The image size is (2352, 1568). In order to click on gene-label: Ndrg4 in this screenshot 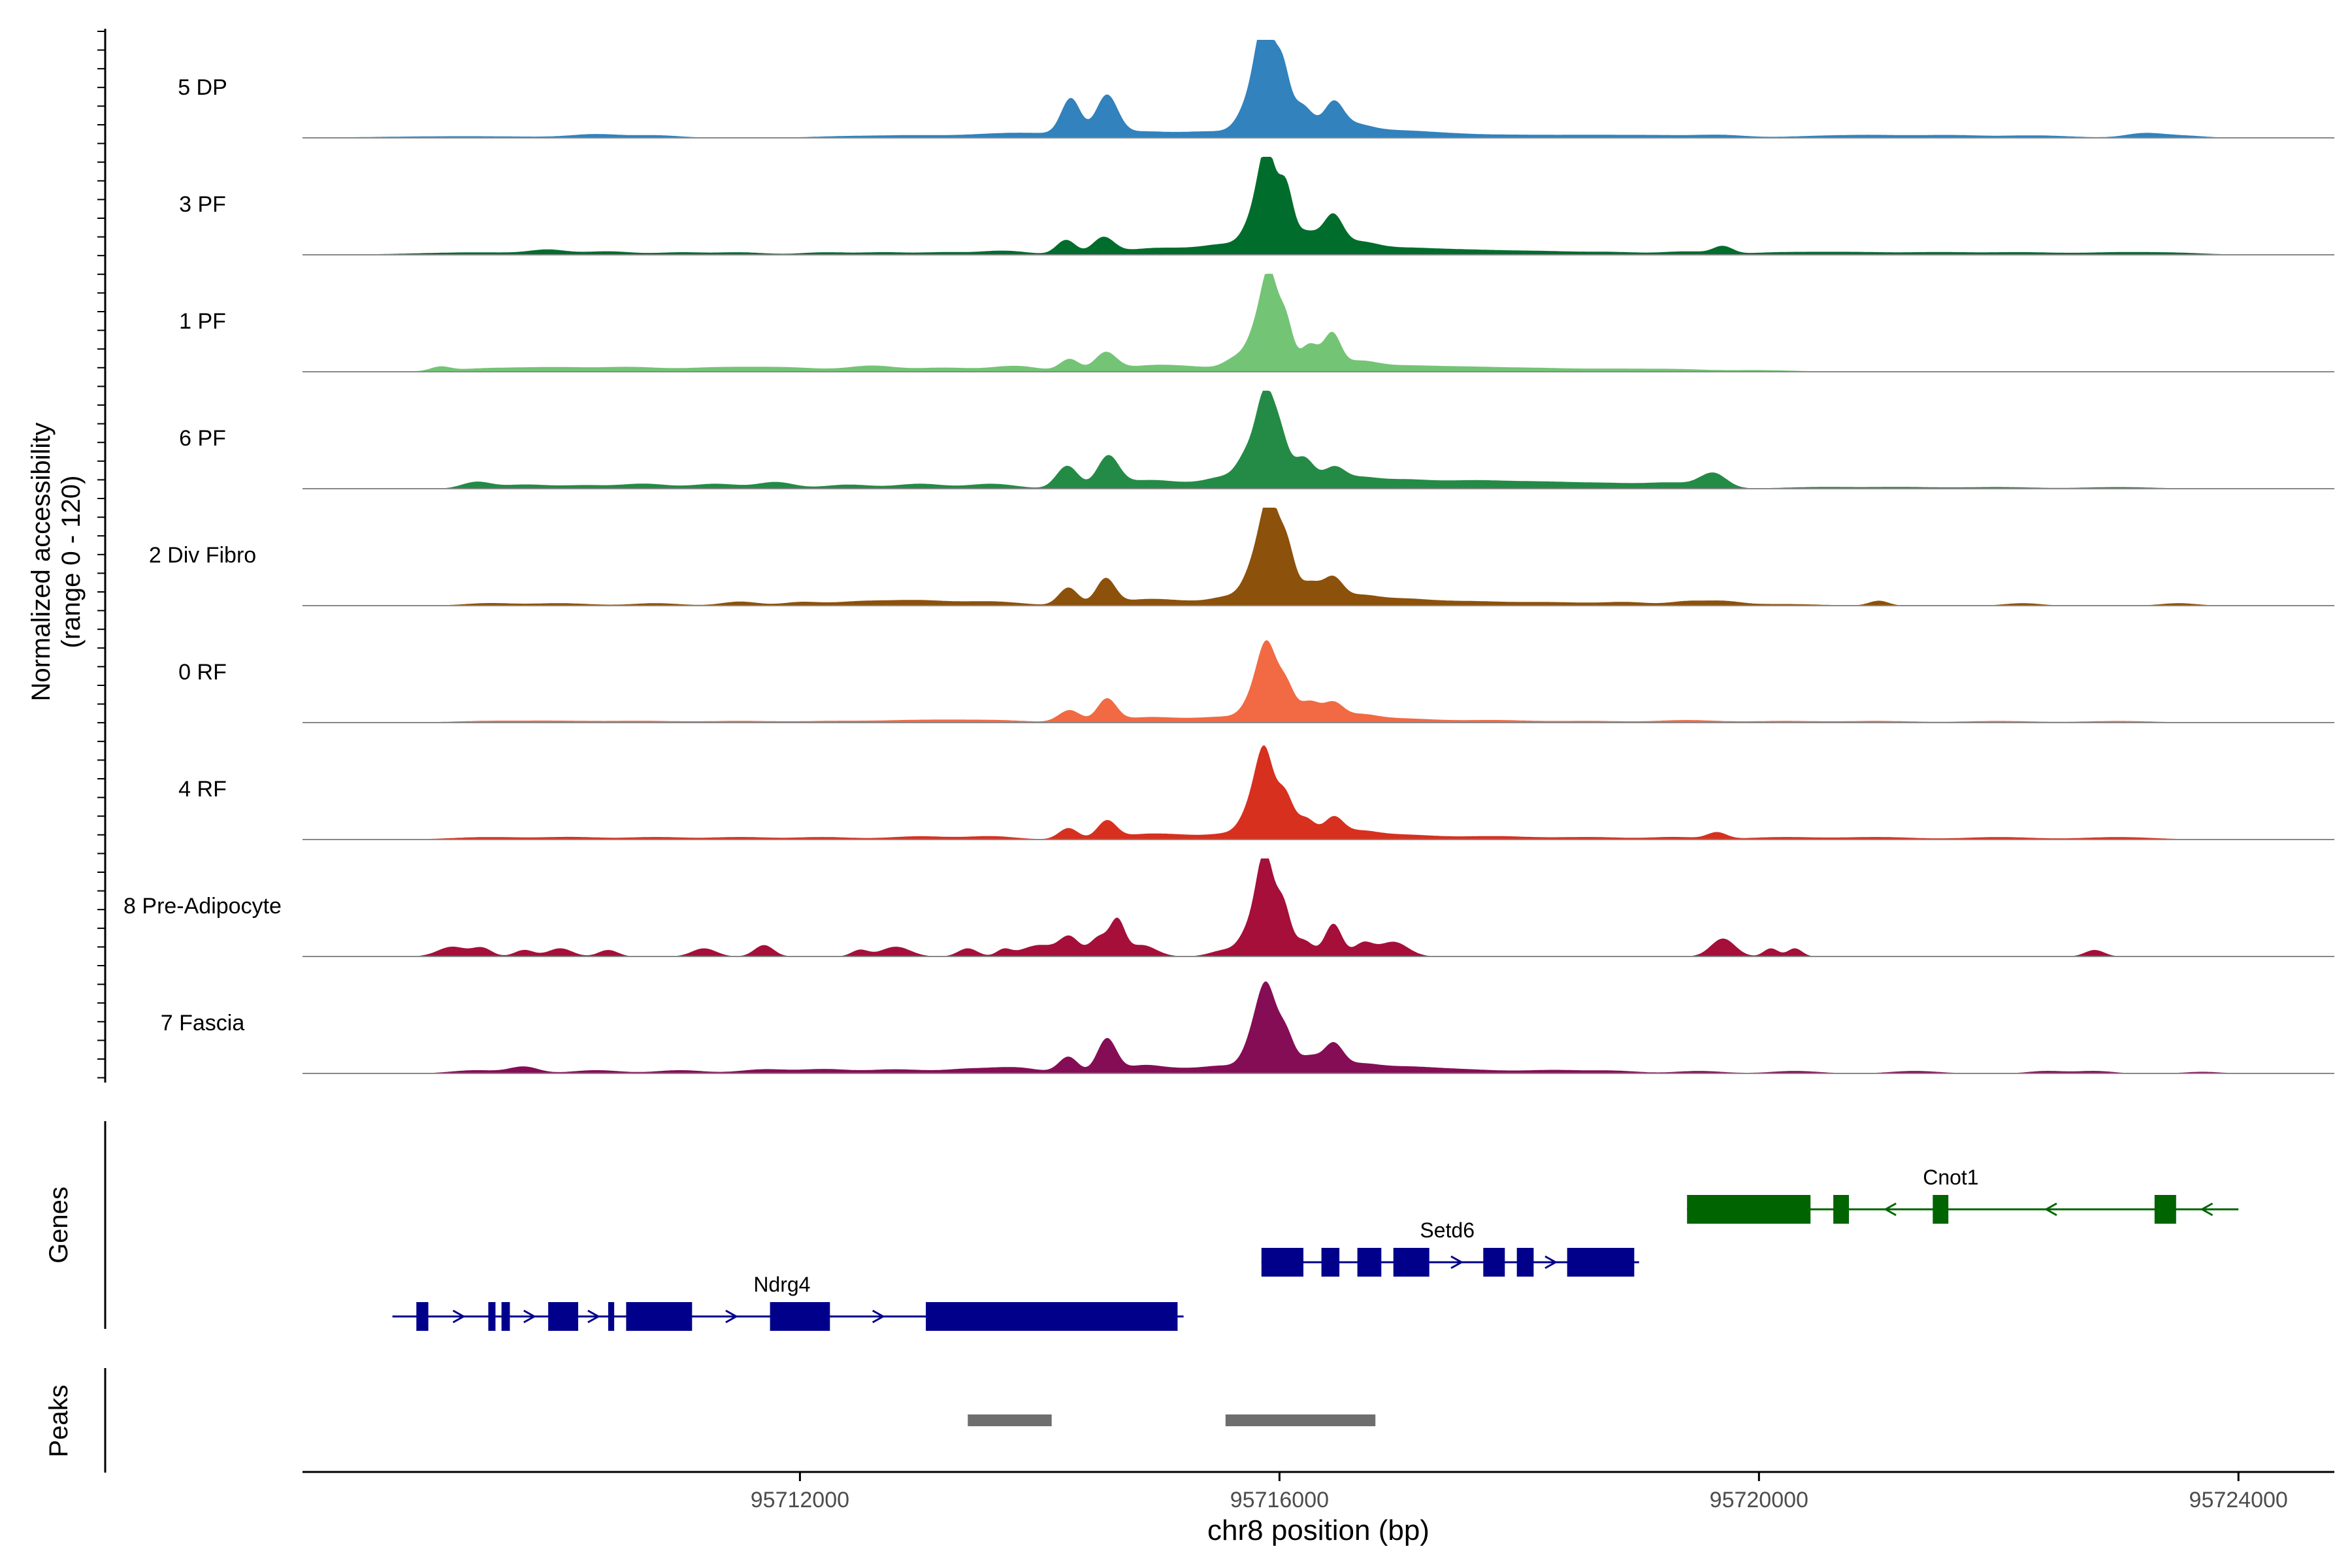, I will do `click(781, 1284)`.